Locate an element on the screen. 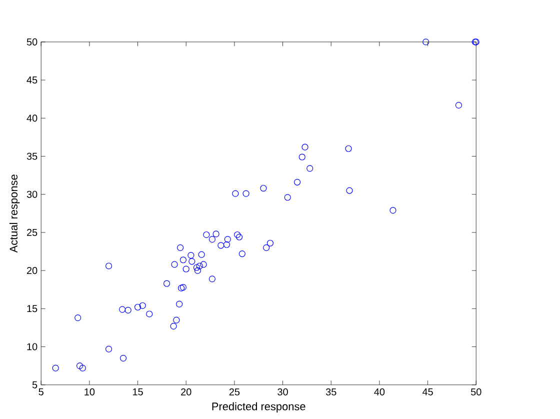  x-tick-label: 30 is located at coordinates (283, 392).